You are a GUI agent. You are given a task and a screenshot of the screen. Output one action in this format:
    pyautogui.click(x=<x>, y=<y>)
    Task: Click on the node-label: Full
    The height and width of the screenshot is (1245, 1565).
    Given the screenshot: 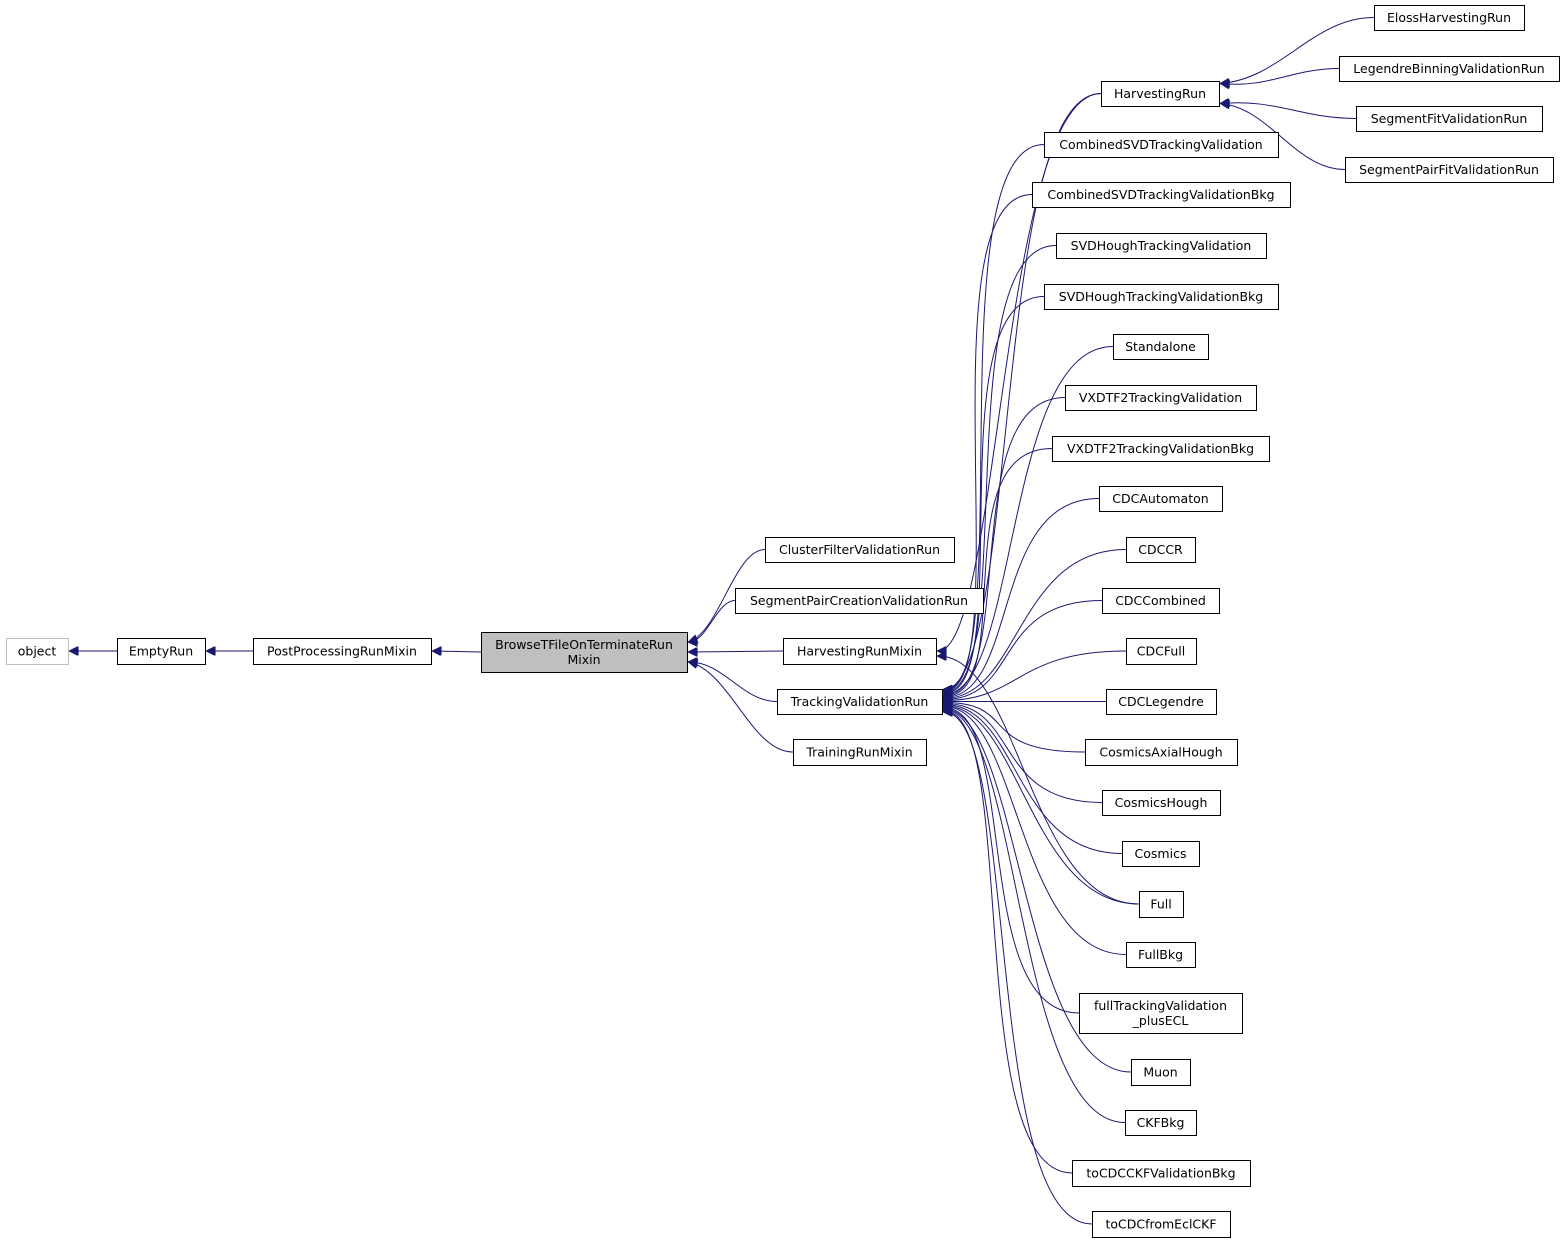 What is the action you would take?
    pyautogui.click(x=1160, y=904)
    